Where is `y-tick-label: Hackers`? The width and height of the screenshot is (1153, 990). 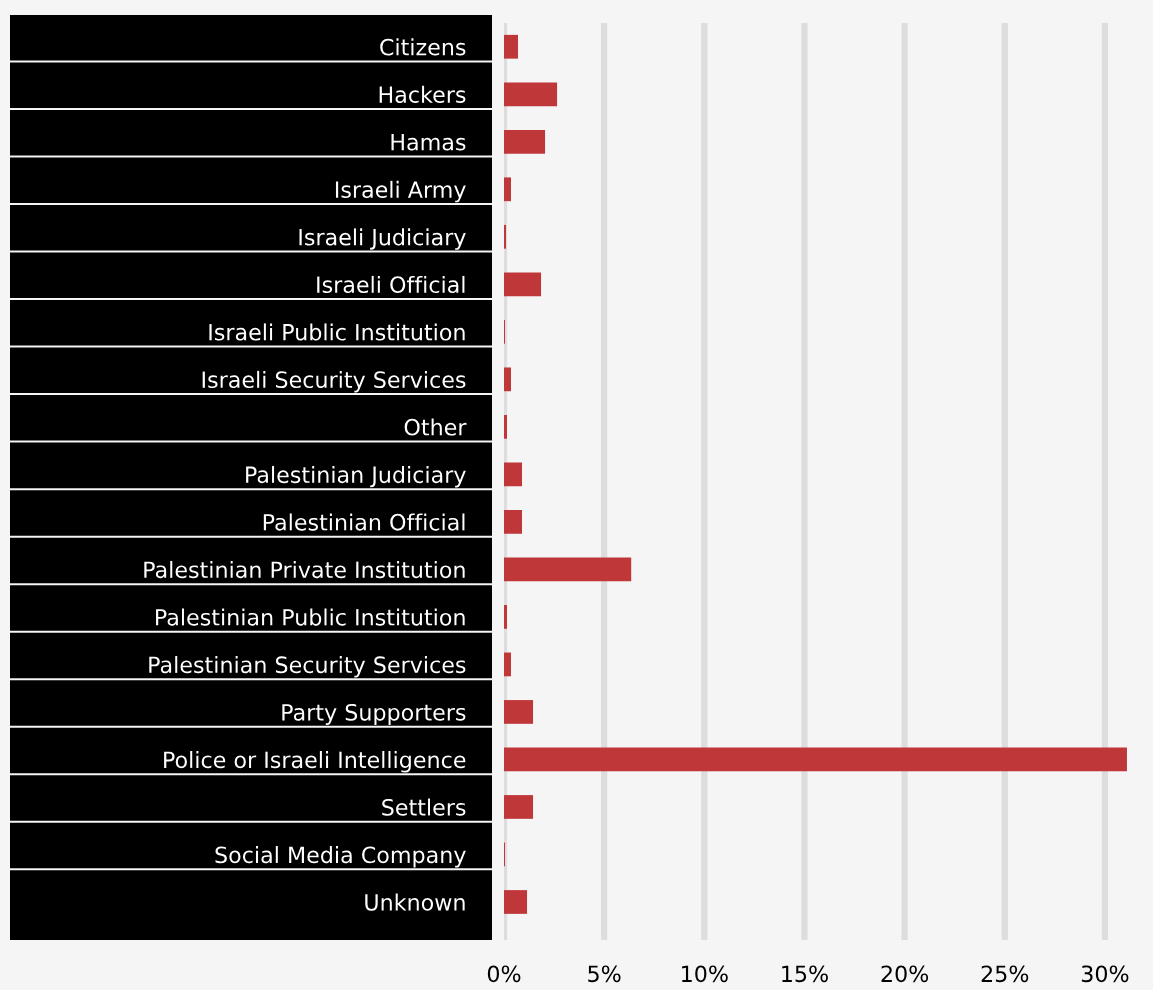
y-tick-label: Hackers is located at coordinates (422, 94).